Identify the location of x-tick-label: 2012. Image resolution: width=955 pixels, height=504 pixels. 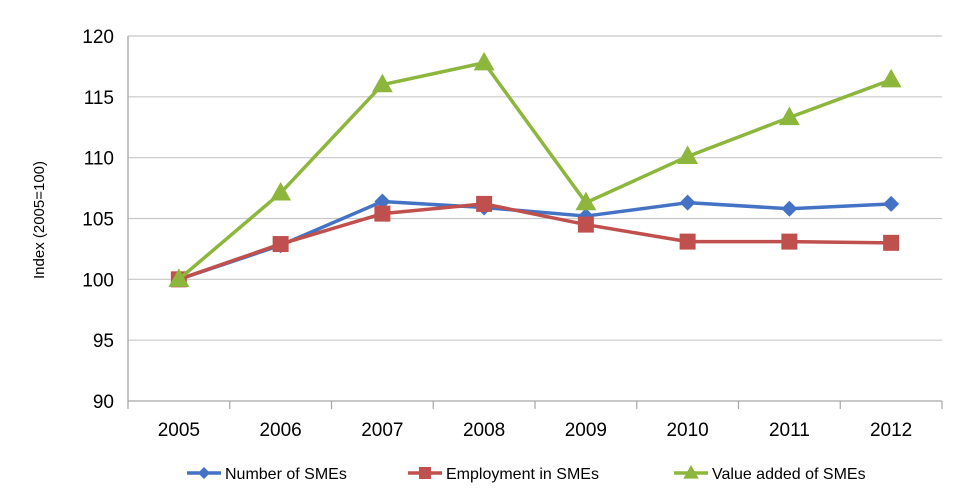
(891, 430).